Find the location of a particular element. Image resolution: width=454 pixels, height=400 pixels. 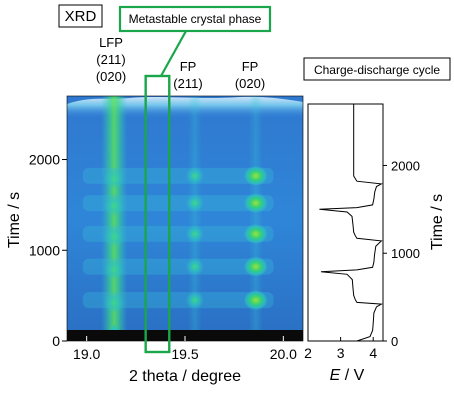

y-tick-label: 2000 is located at coordinates (44, 160).